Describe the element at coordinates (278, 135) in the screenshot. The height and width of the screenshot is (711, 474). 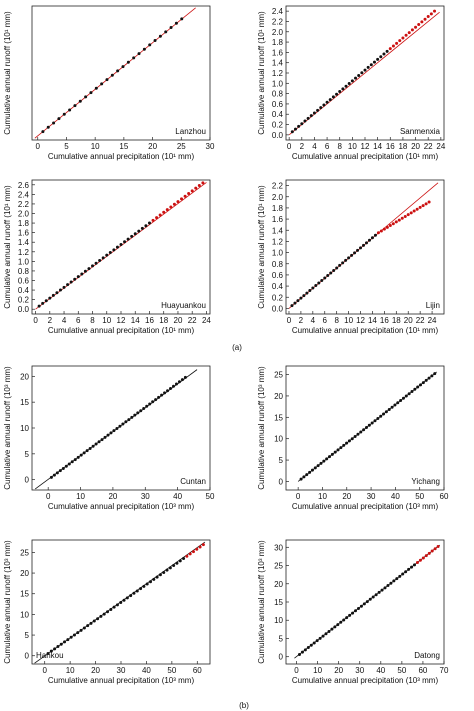
I see `sanmenxia-y-tick-label: 0.0` at that location.